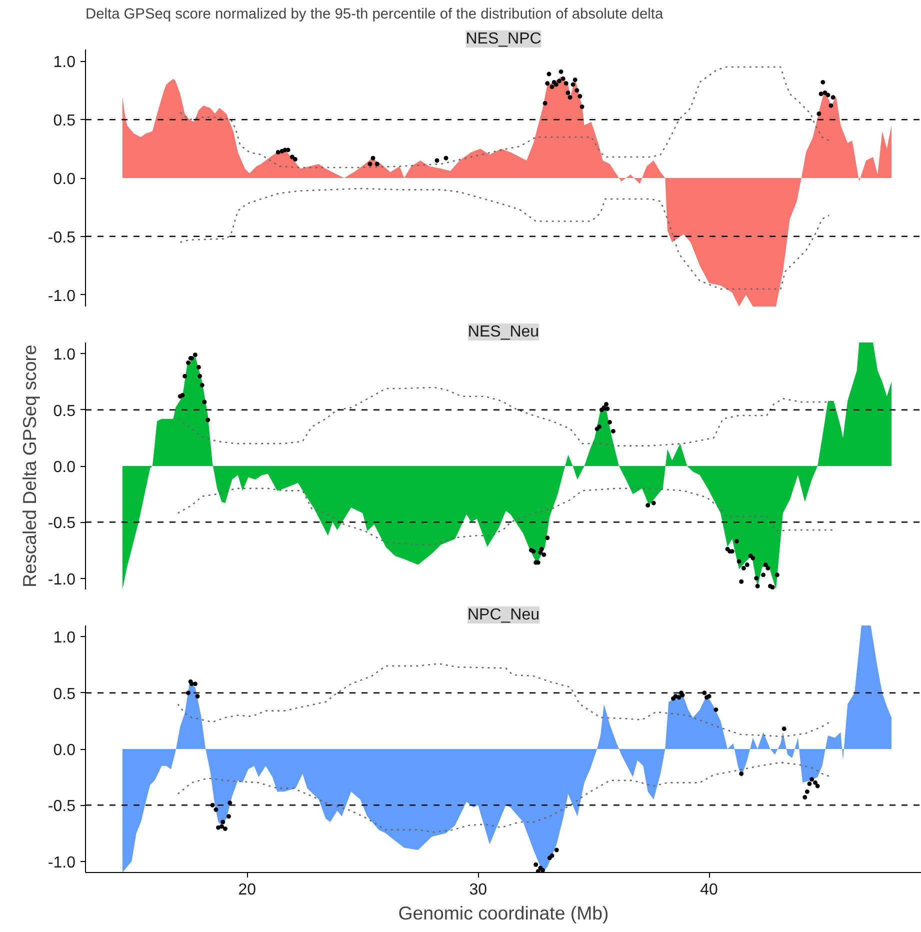  I want to click on x-tick-label: 30, so click(478, 890).